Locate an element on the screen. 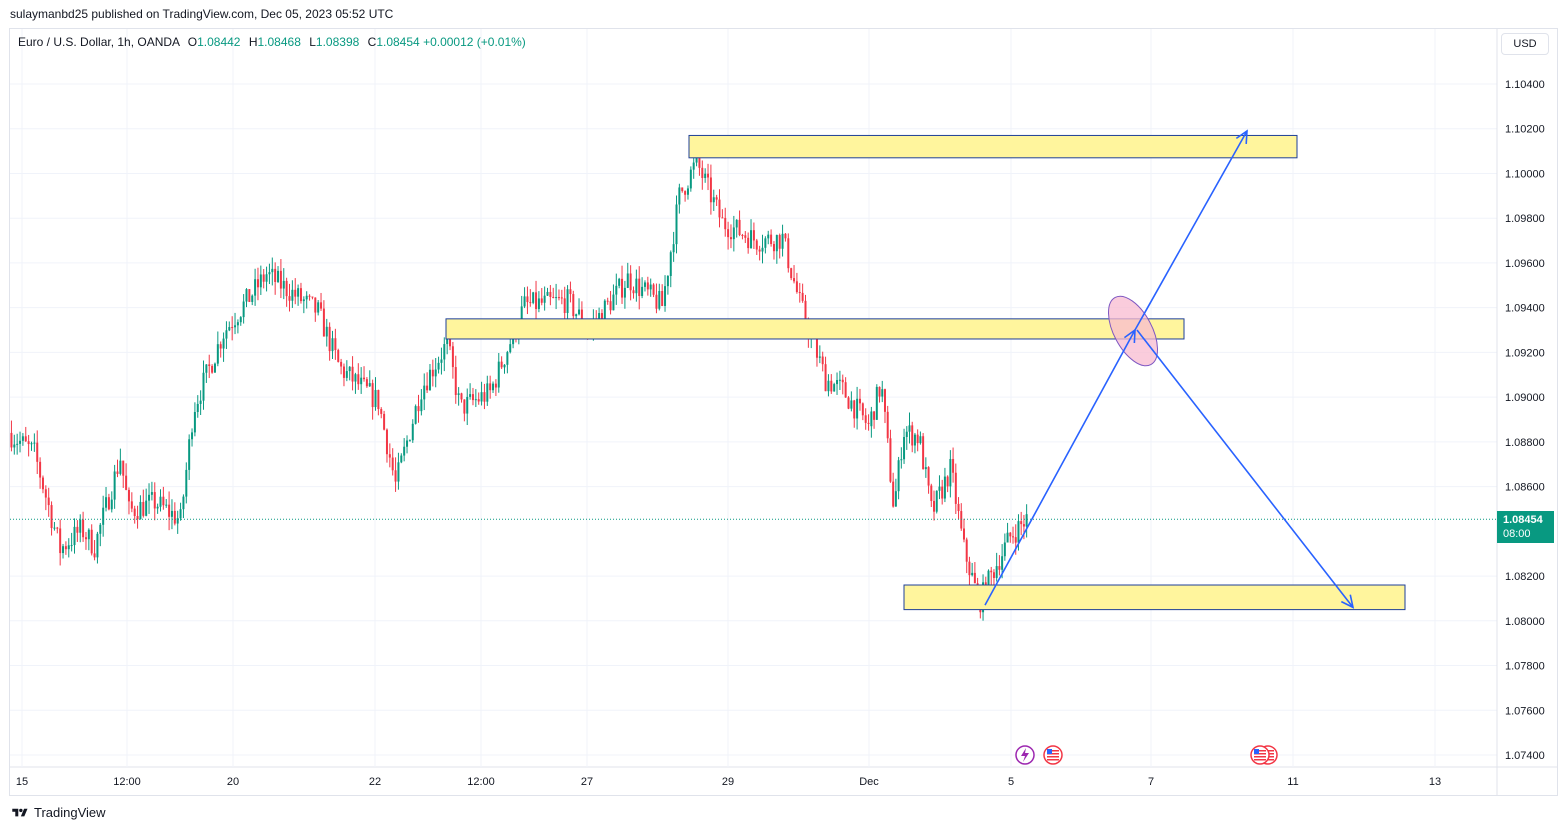 Image resolution: width=1567 pixels, height=831 pixels. y-tick-label: 1.10400 is located at coordinates (1525, 85).